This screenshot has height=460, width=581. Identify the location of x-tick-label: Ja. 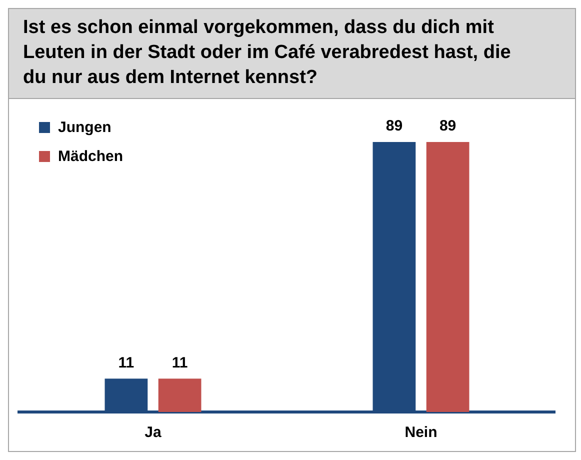
(153, 433).